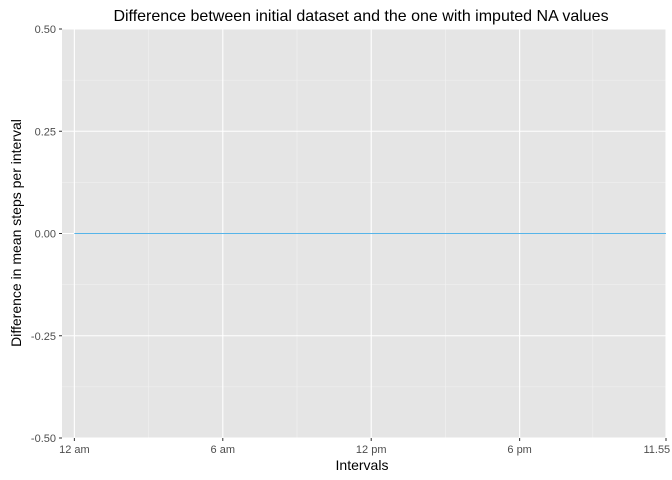 This screenshot has height=480, width=672. I want to click on x-tick-label: 6 am, so click(223, 450).